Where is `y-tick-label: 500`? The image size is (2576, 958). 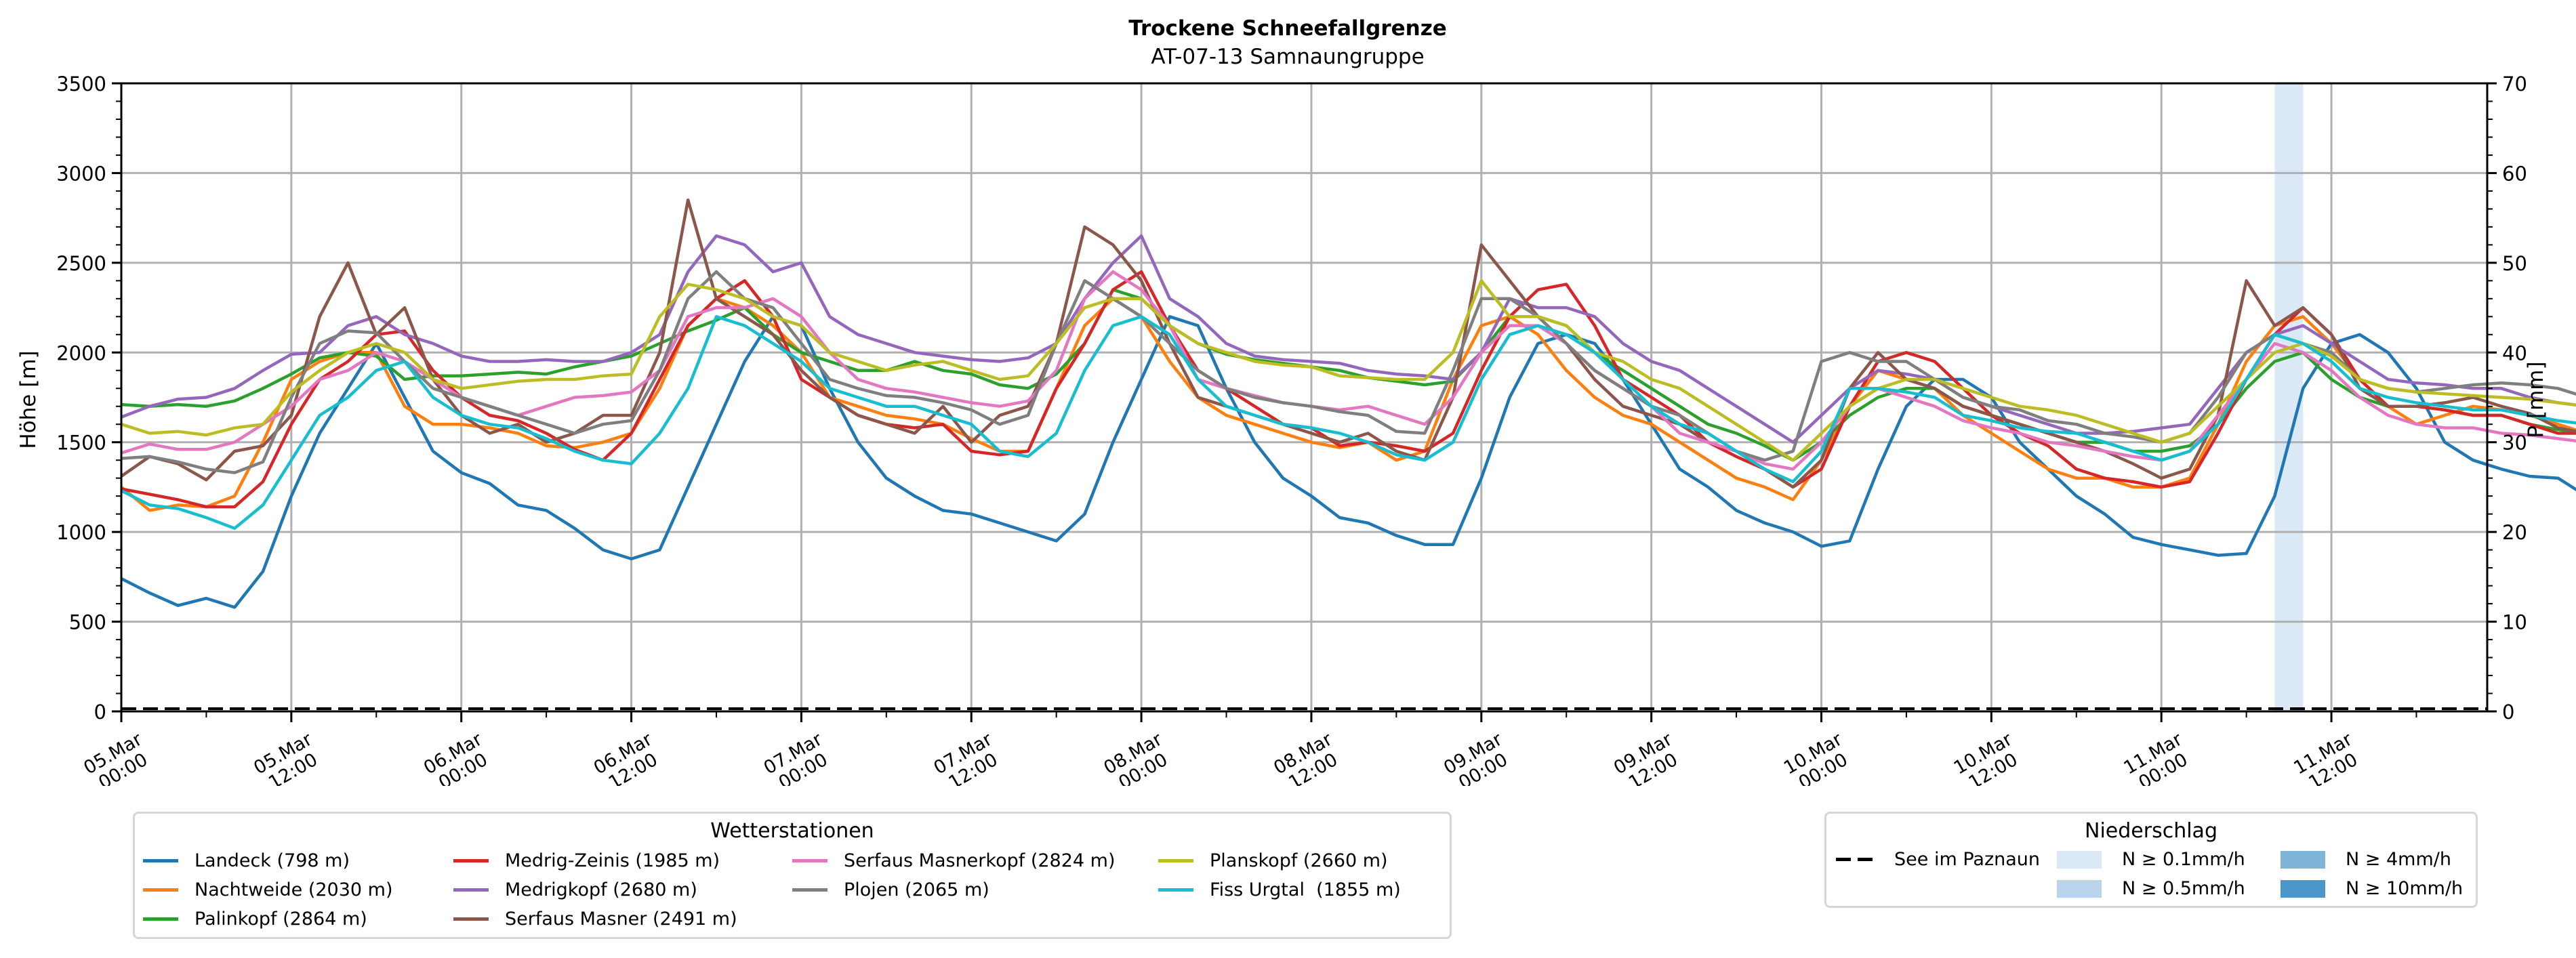
y-tick-label: 500 is located at coordinates (88, 622).